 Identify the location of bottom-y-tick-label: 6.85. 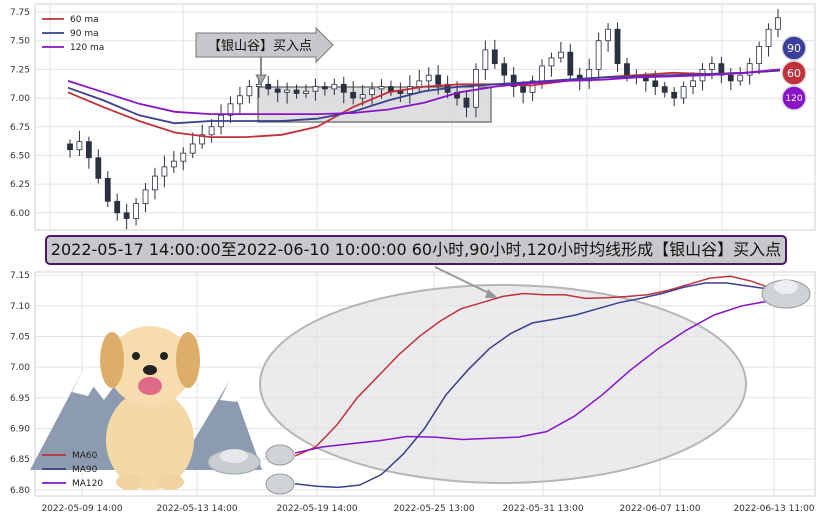
(20, 460).